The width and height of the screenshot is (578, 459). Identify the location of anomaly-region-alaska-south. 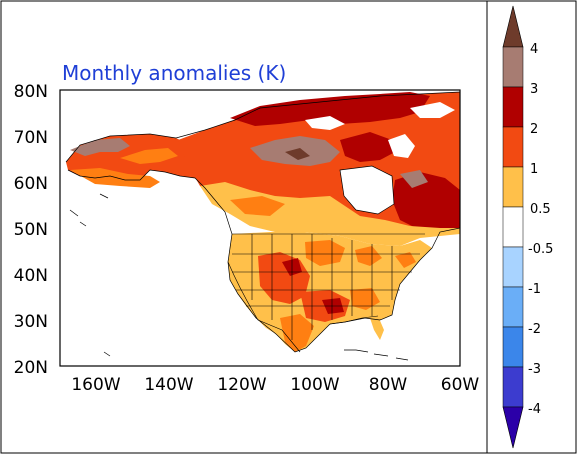
(115, 178).